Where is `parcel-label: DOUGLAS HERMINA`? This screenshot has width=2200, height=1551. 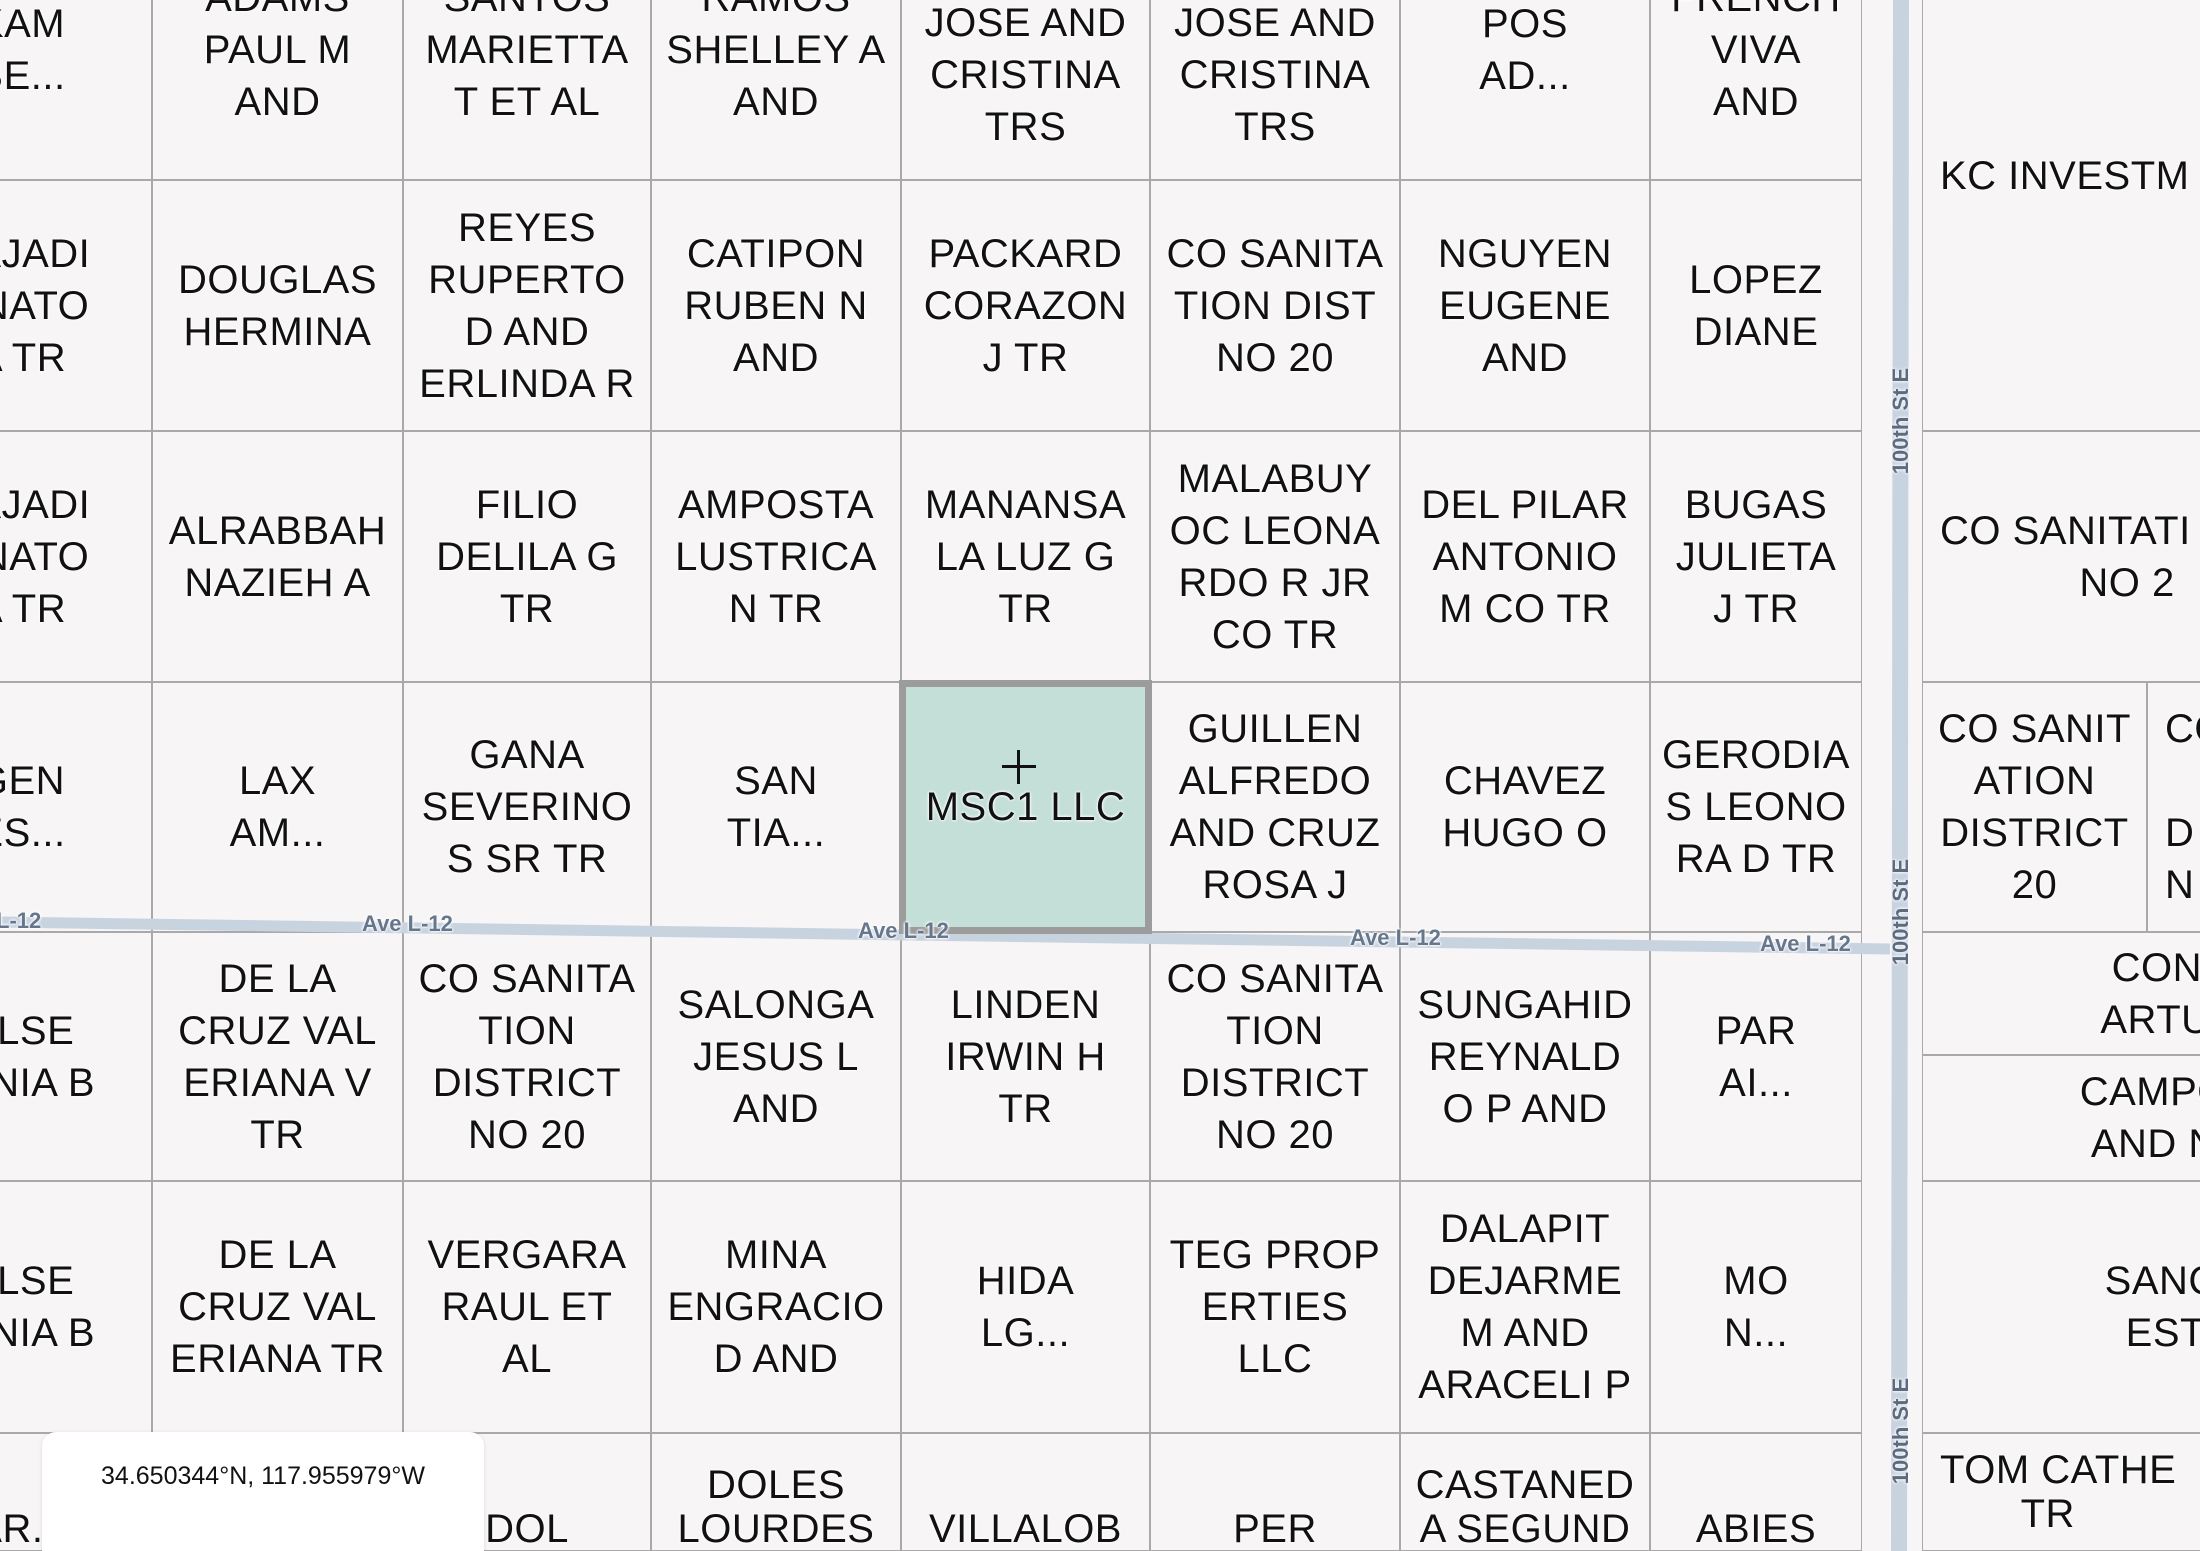 parcel-label: DOUGLAS HERMINA is located at coordinates (277, 305).